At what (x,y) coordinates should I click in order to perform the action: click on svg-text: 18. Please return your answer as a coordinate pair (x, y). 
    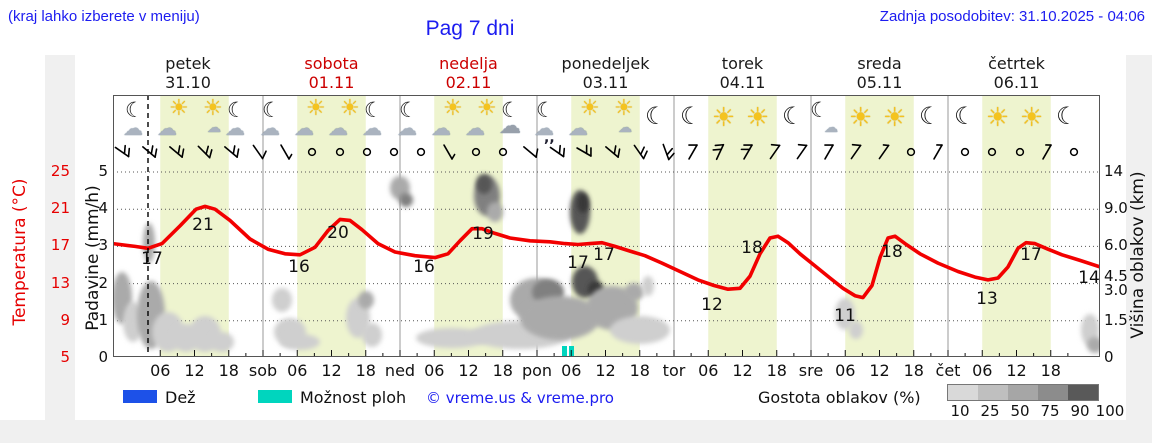
    Looking at the image, I should click on (892, 252).